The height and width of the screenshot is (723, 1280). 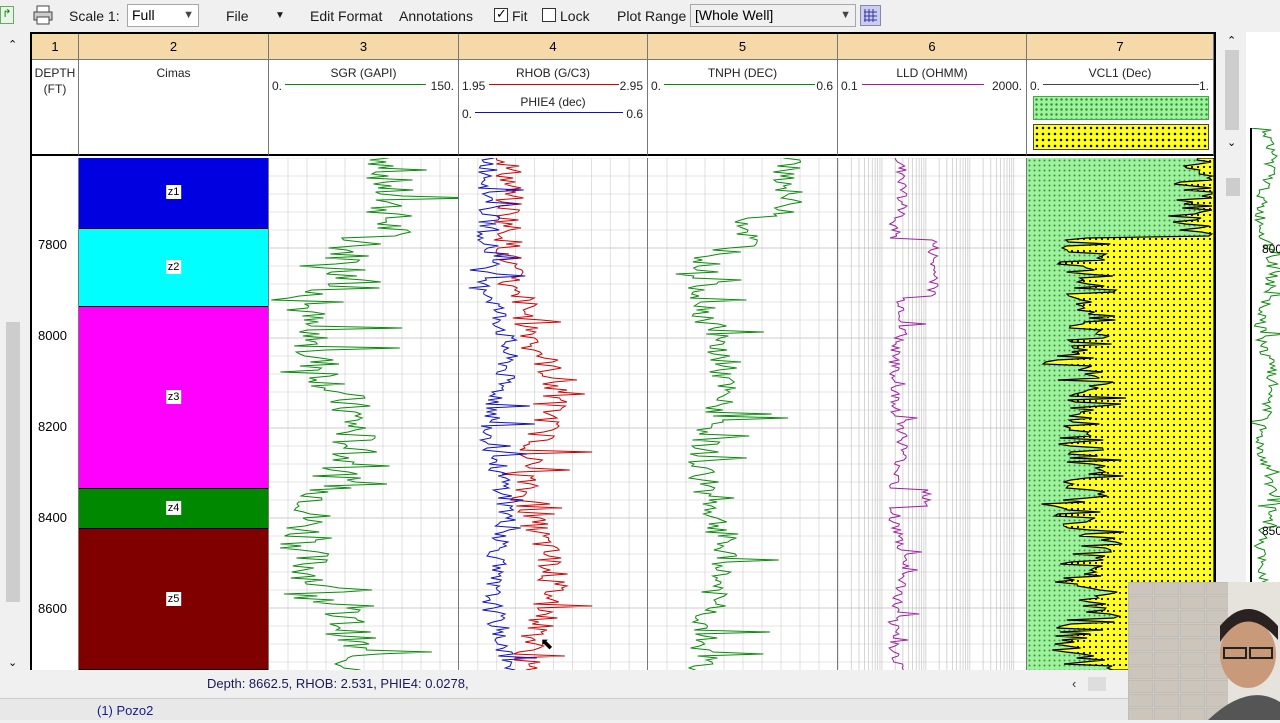 I want to click on vcl-header: VCL1 (Dec) 0. 1., so click(x=1120, y=108).